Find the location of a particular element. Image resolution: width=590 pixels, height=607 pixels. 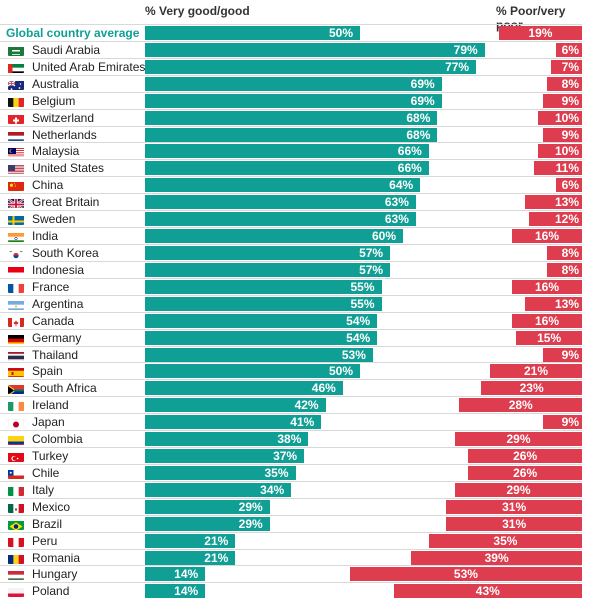

flag-de-icon is located at coordinates (16, 338).